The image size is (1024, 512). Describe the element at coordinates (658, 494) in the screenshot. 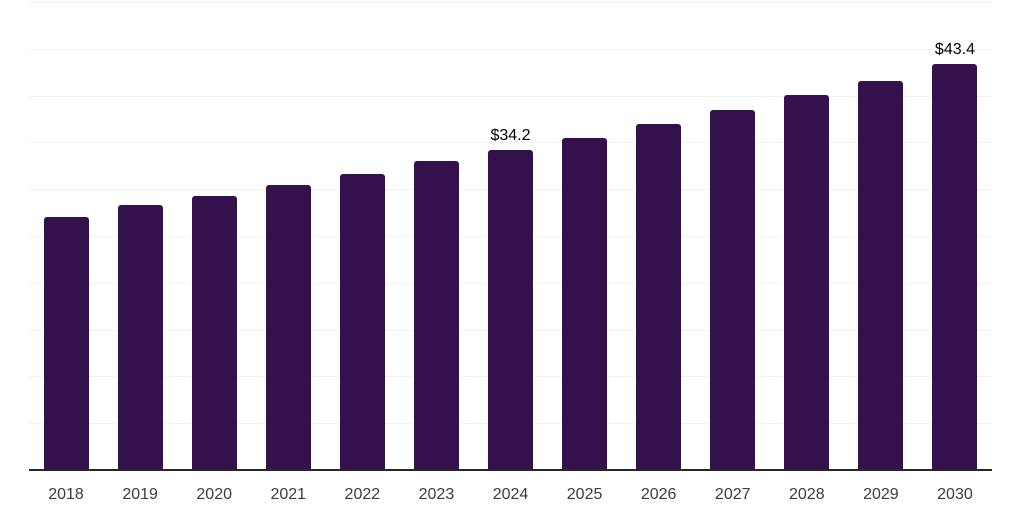

I see `x-tick-2026: 2026` at that location.